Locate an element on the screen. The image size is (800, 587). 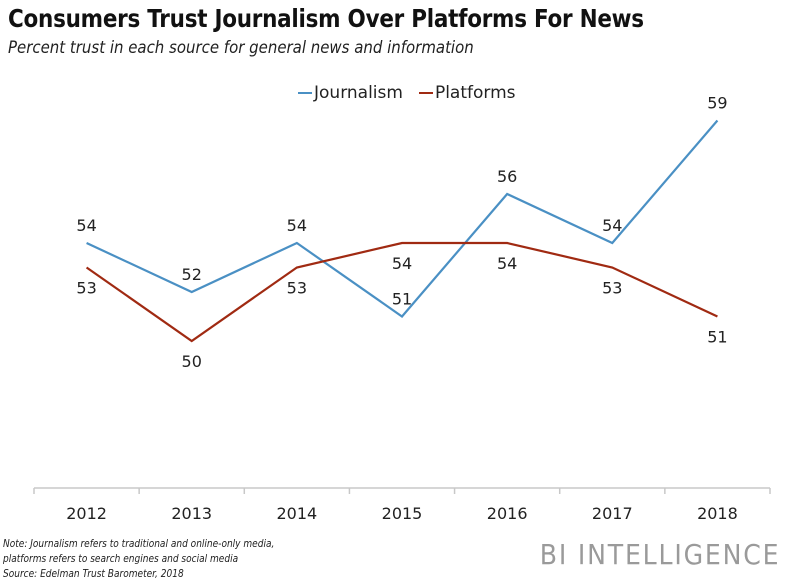
data-label-journalism: 51 is located at coordinates (402, 299).